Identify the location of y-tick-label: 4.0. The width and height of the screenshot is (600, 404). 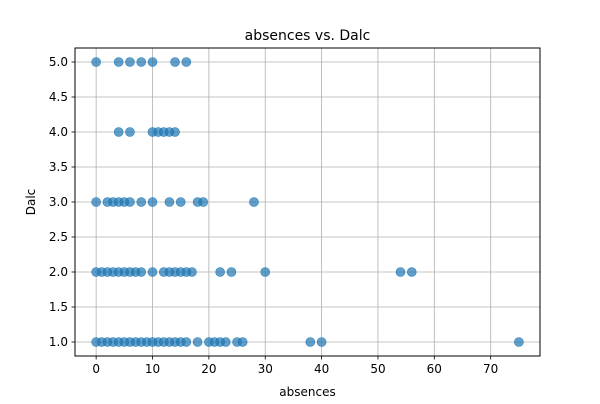
(58, 132).